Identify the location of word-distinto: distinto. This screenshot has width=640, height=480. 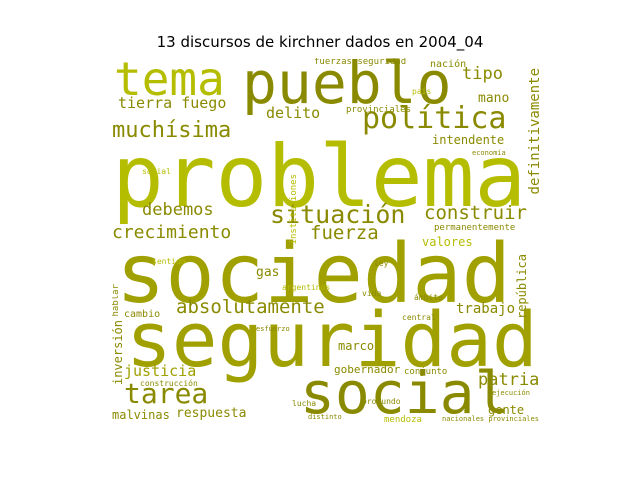
(325, 417).